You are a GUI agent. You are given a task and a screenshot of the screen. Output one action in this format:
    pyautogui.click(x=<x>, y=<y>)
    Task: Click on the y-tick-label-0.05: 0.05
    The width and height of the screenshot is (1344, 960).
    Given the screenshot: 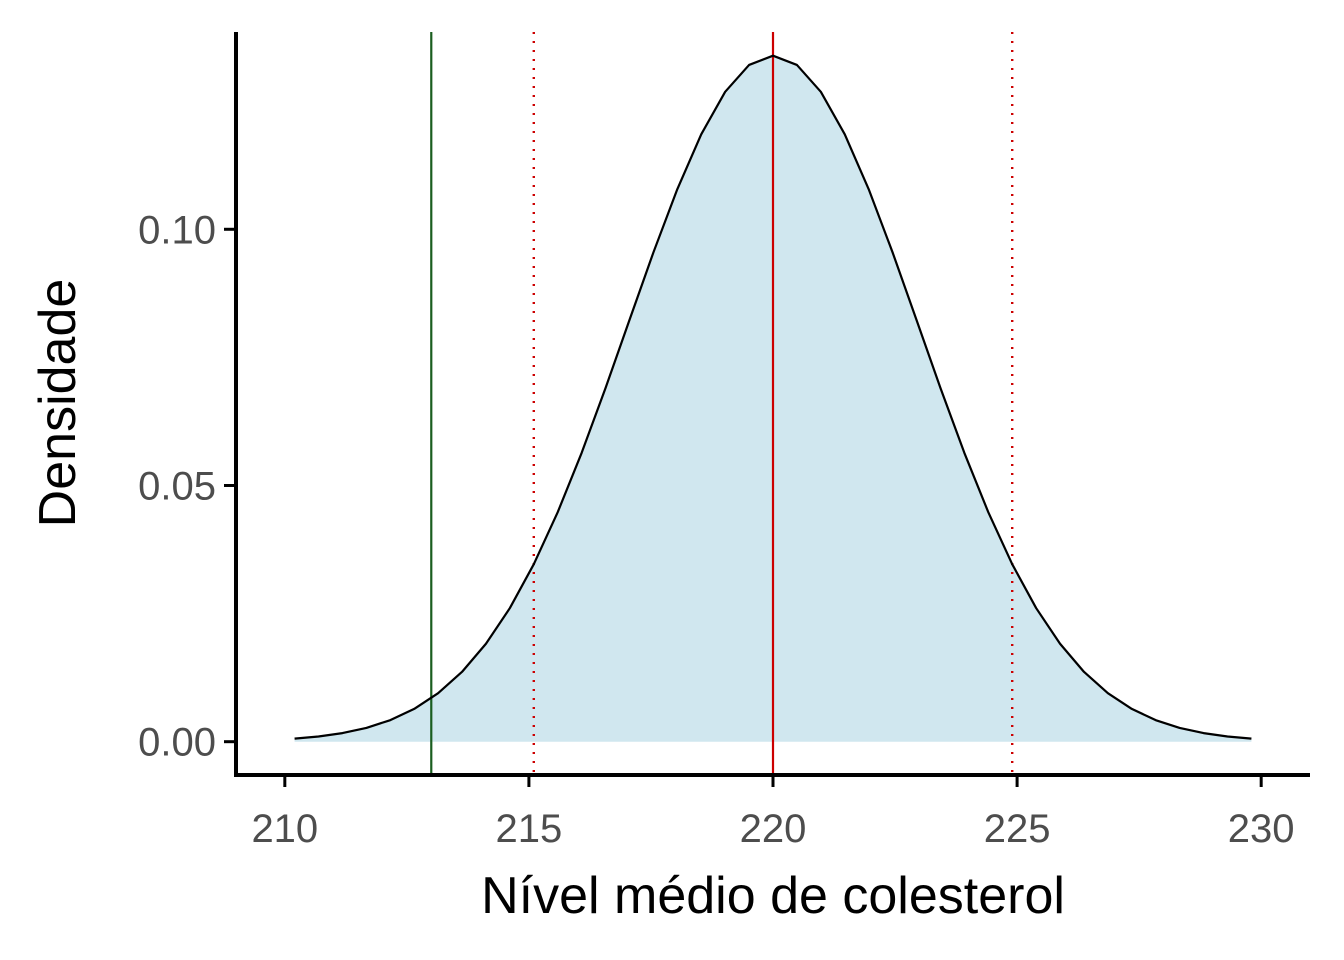 What is the action you would take?
    pyautogui.click(x=177, y=486)
    